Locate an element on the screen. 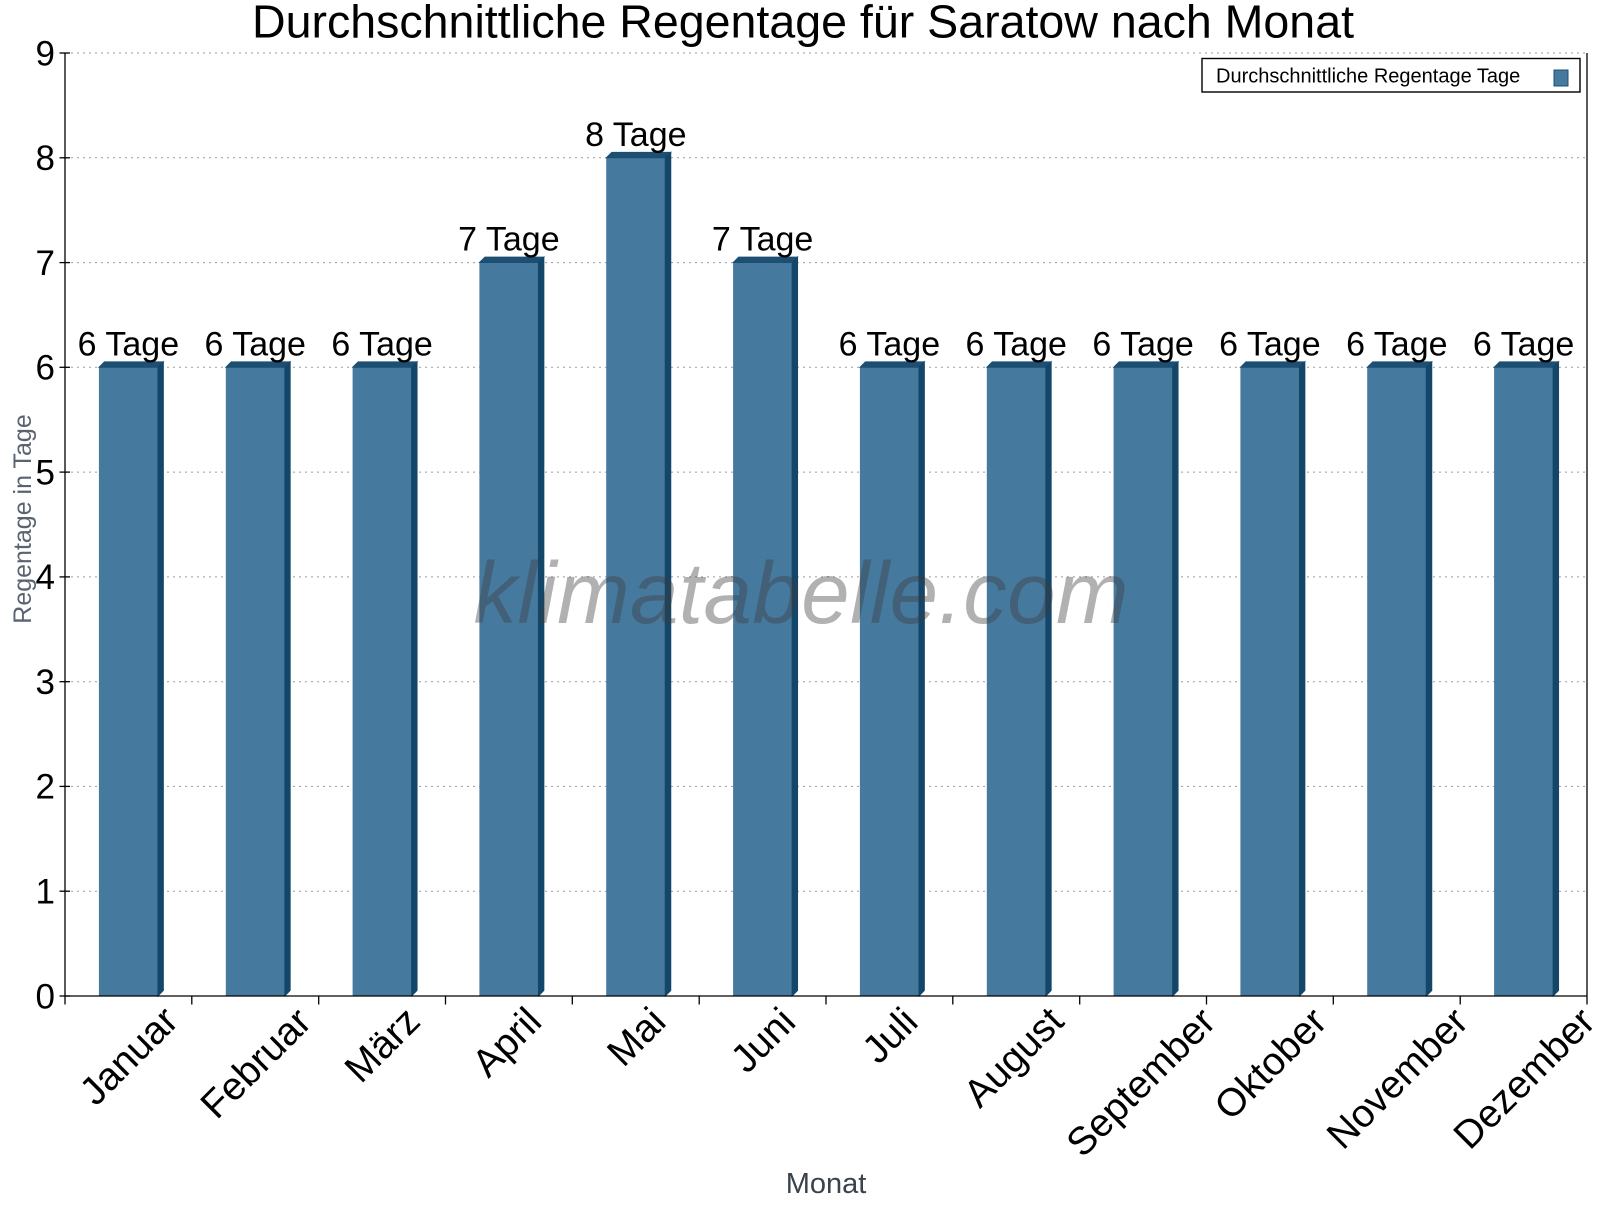 The height and width of the screenshot is (1205, 1600). svg-text: 8 Tage is located at coordinates (635, 135).